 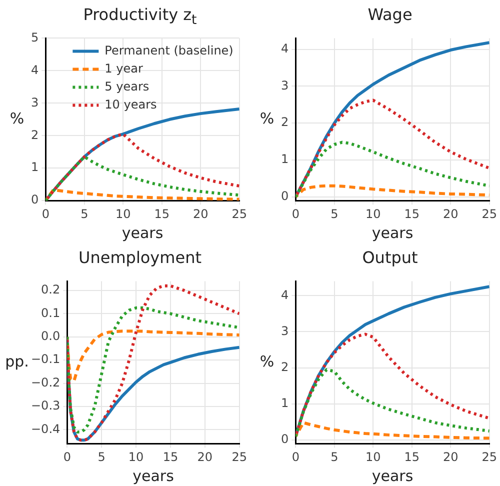 I want to click on legend-label: Permanent (baseline), so click(x=169, y=50).